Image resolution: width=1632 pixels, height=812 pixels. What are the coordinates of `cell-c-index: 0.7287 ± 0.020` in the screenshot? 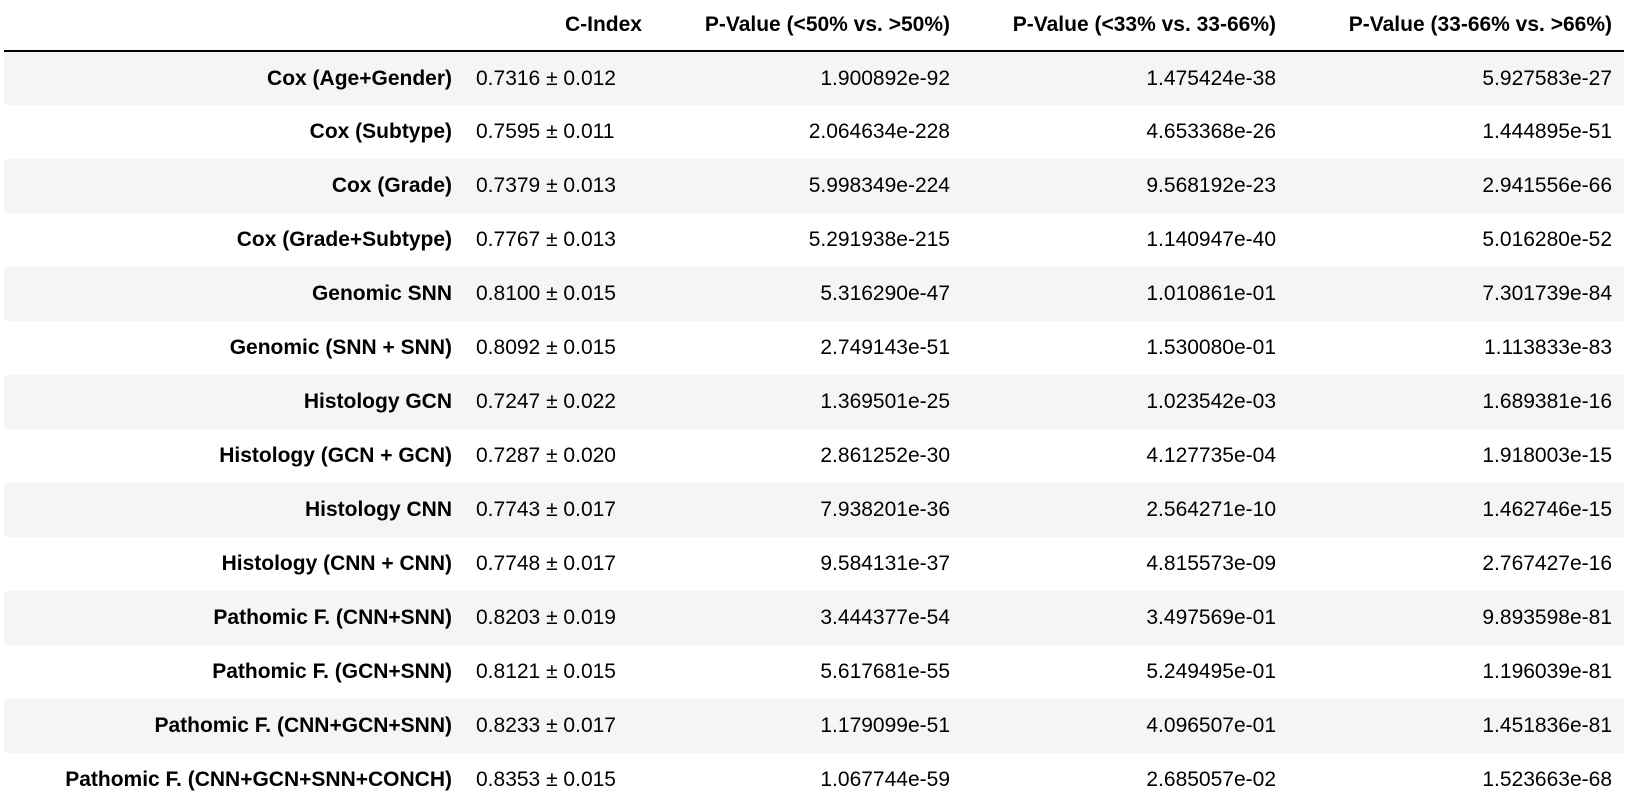 It's located at (559, 456).